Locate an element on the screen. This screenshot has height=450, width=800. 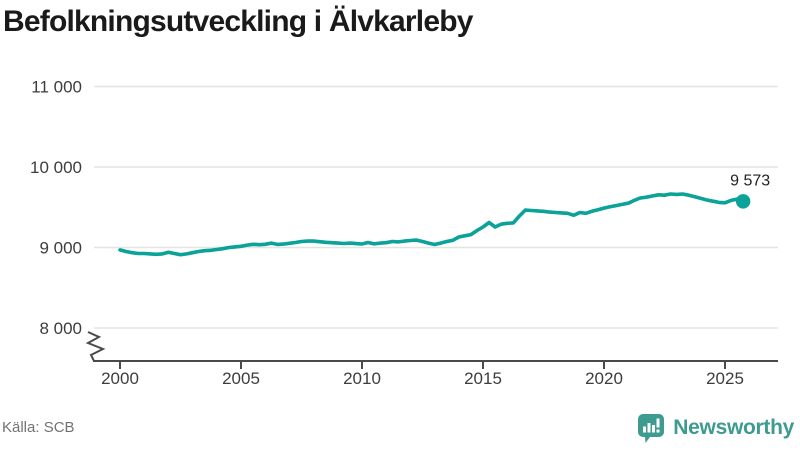
chart-title: Befolkningsutveckling i Älvkarleby is located at coordinates (238, 21).